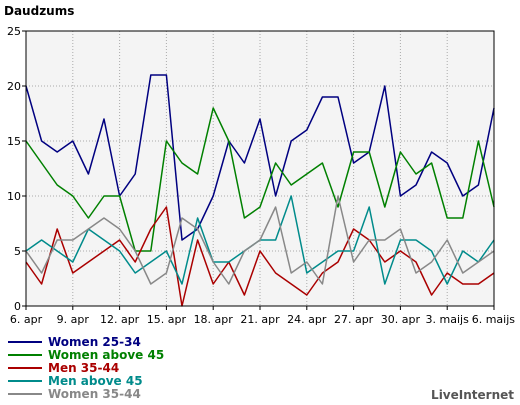 This screenshot has height=405, width=520. I want to click on x-tick-label: 3. maijs, so click(448, 319).